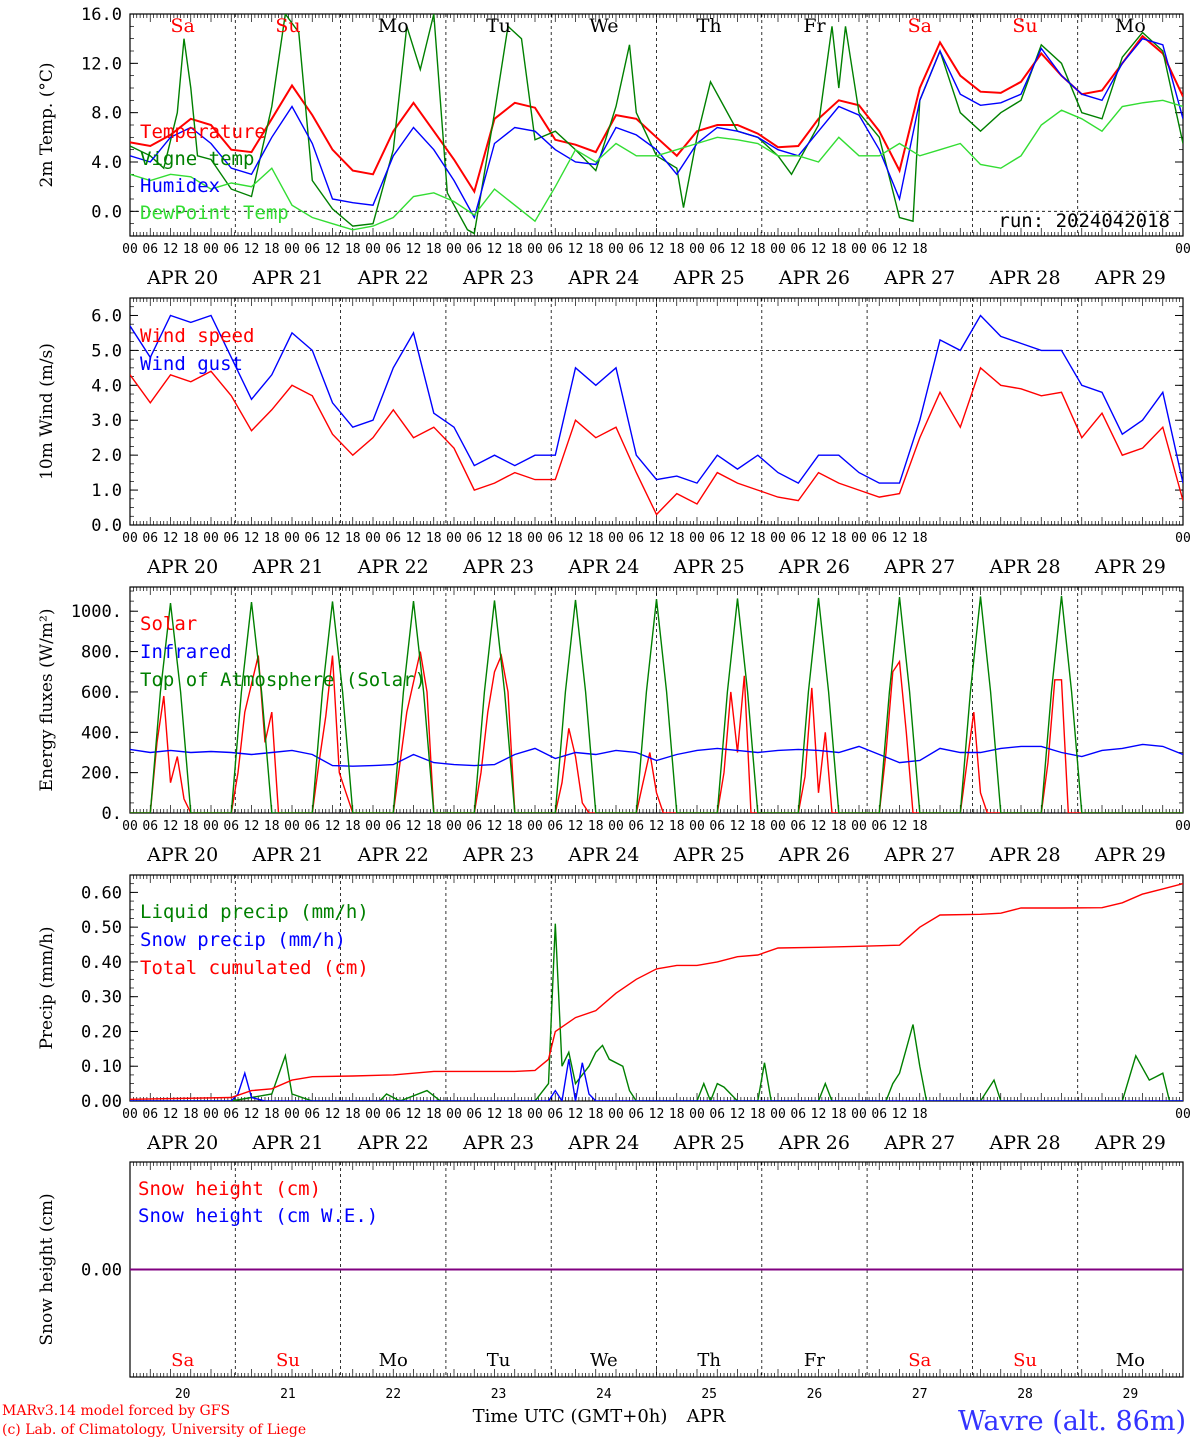  I want to click on series-line-solar, so click(656, 732).